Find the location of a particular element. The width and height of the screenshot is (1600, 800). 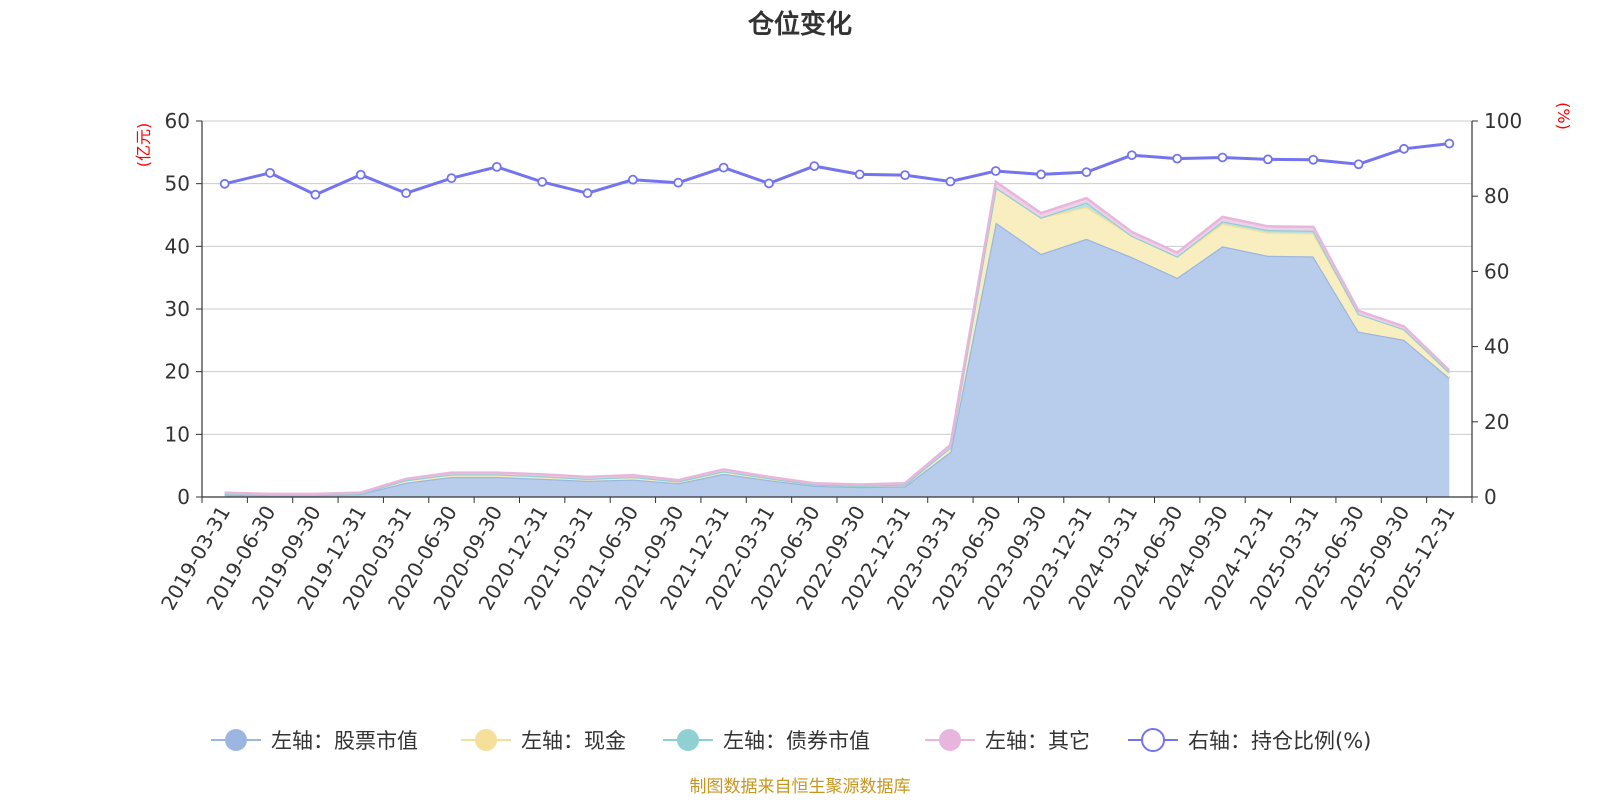

legend-label: 右轴：持仓比例(%) is located at coordinates (1279, 741).